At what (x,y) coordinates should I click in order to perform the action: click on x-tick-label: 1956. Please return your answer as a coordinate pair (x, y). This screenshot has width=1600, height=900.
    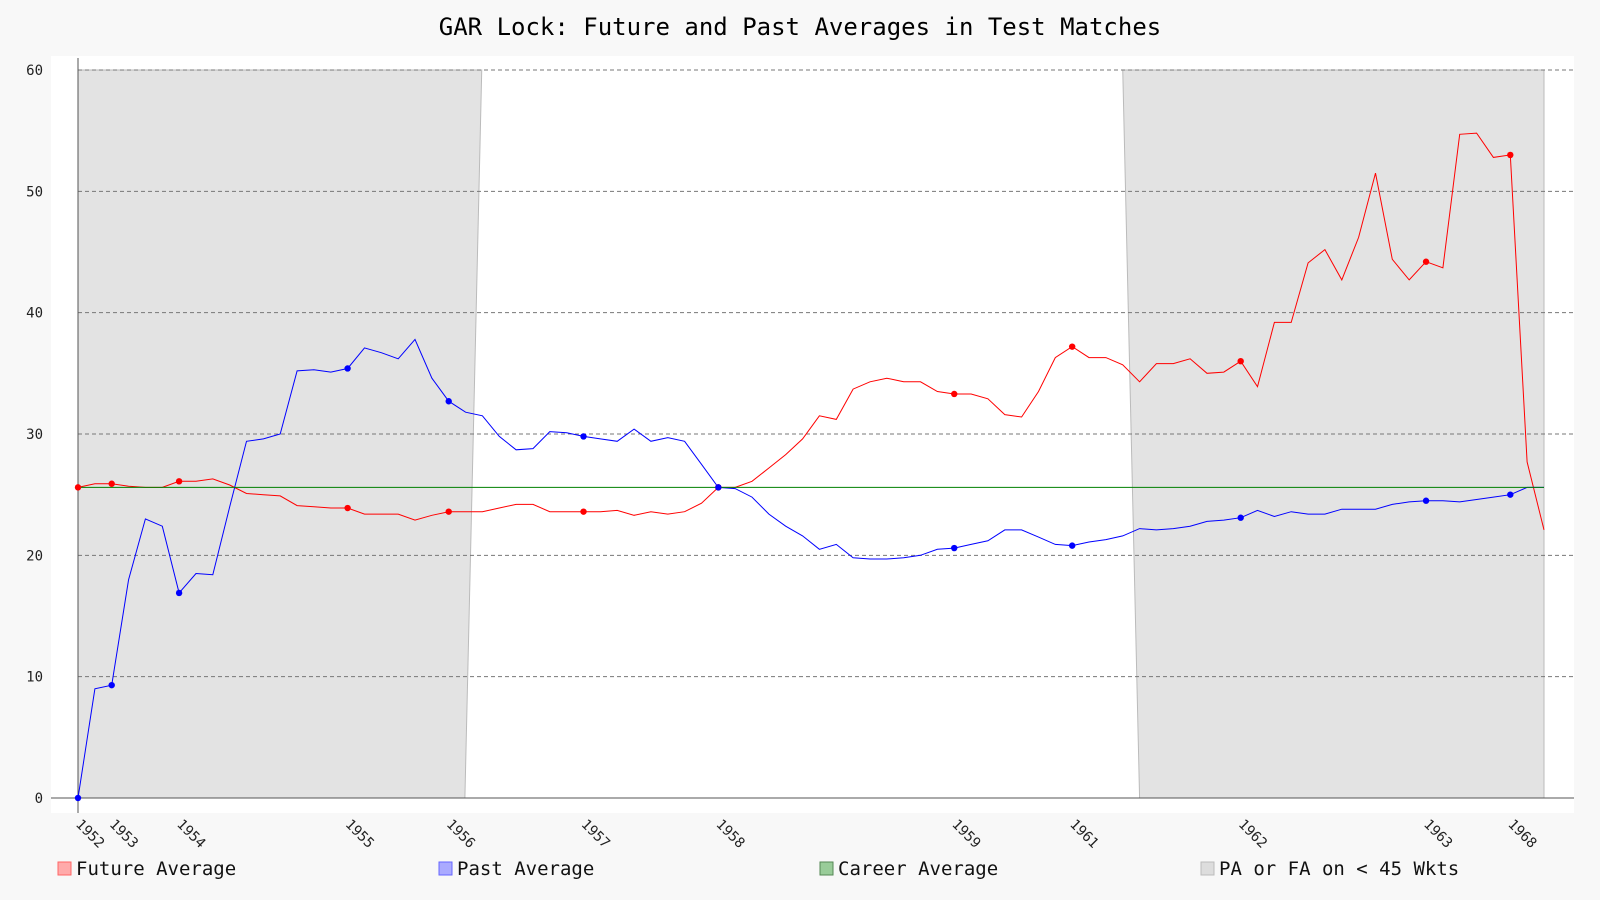
    Looking at the image, I should click on (460, 834).